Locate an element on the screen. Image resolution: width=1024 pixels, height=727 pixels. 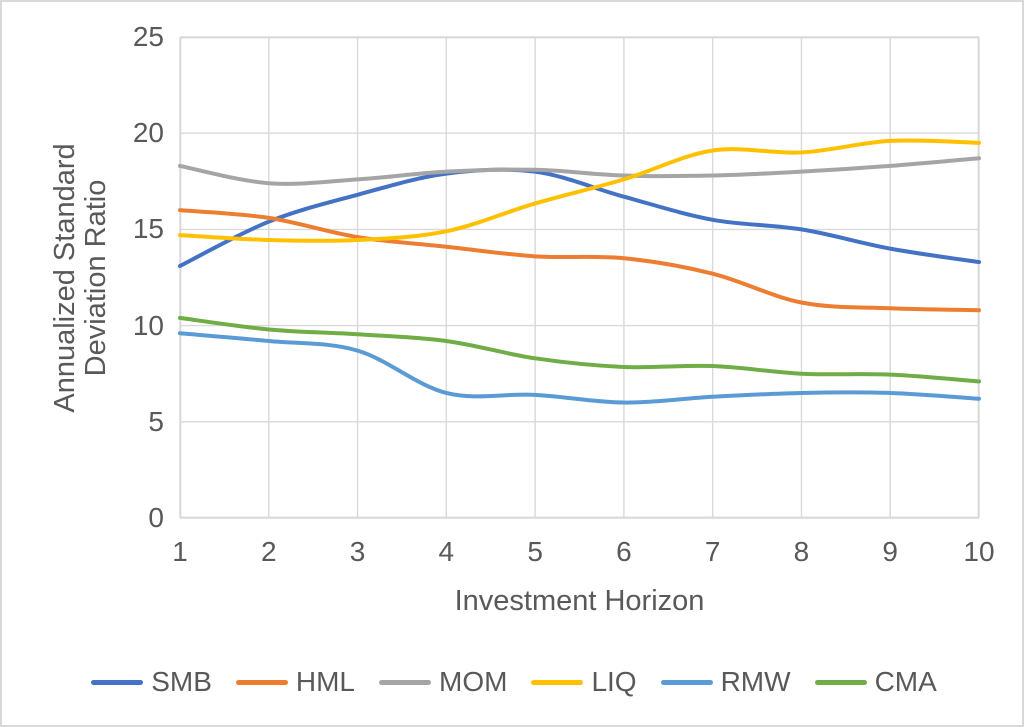
y-axis-title: Annualized Standard Deviation Ratio is located at coordinates (81, 278).